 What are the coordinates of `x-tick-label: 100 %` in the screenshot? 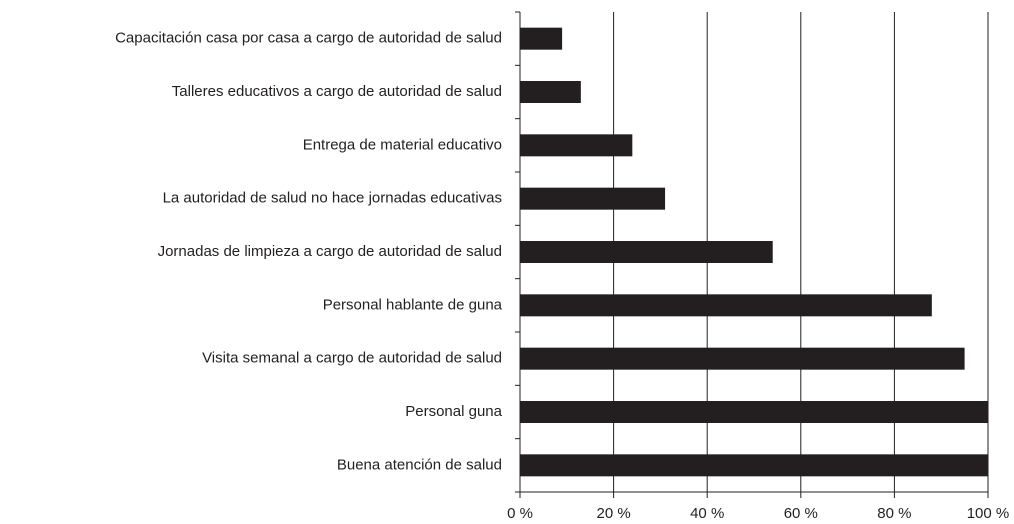 It's located at (988, 513).